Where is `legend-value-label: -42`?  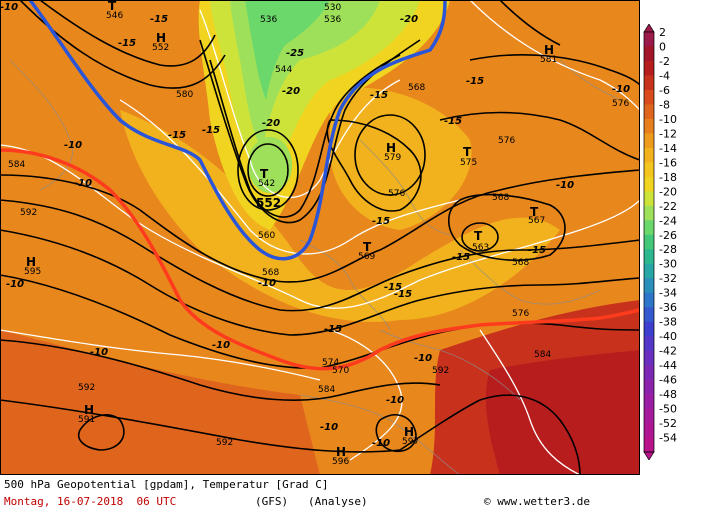 legend-value-label: -42 is located at coordinates (668, 351).